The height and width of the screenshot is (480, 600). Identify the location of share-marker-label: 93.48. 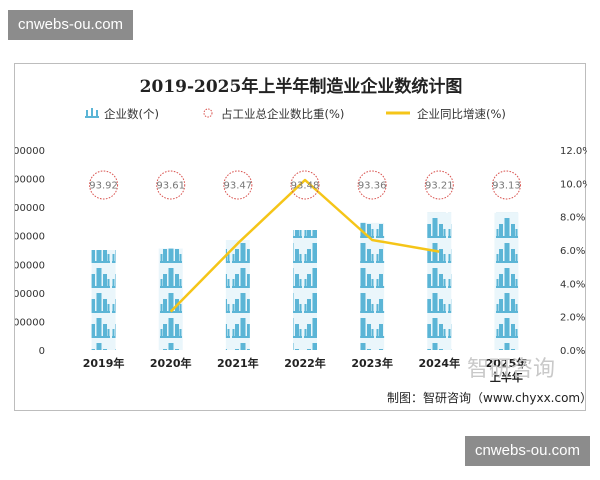
(305, 186).